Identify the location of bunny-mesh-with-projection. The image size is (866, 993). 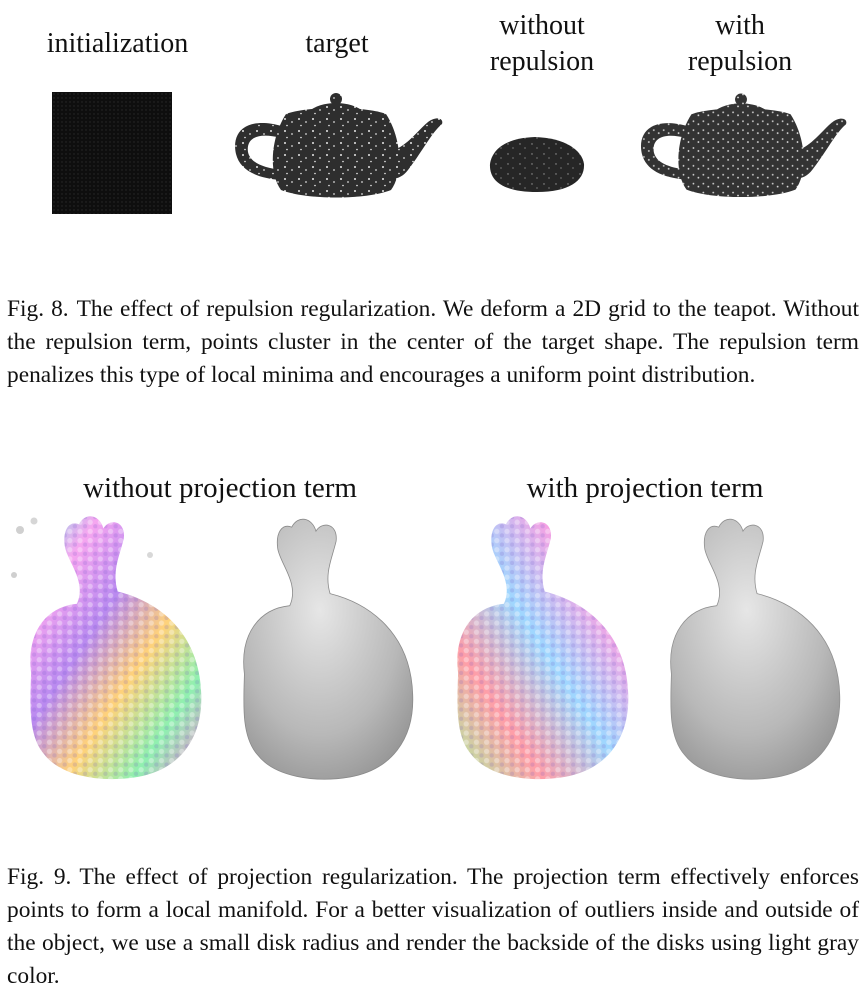
(755, 649).